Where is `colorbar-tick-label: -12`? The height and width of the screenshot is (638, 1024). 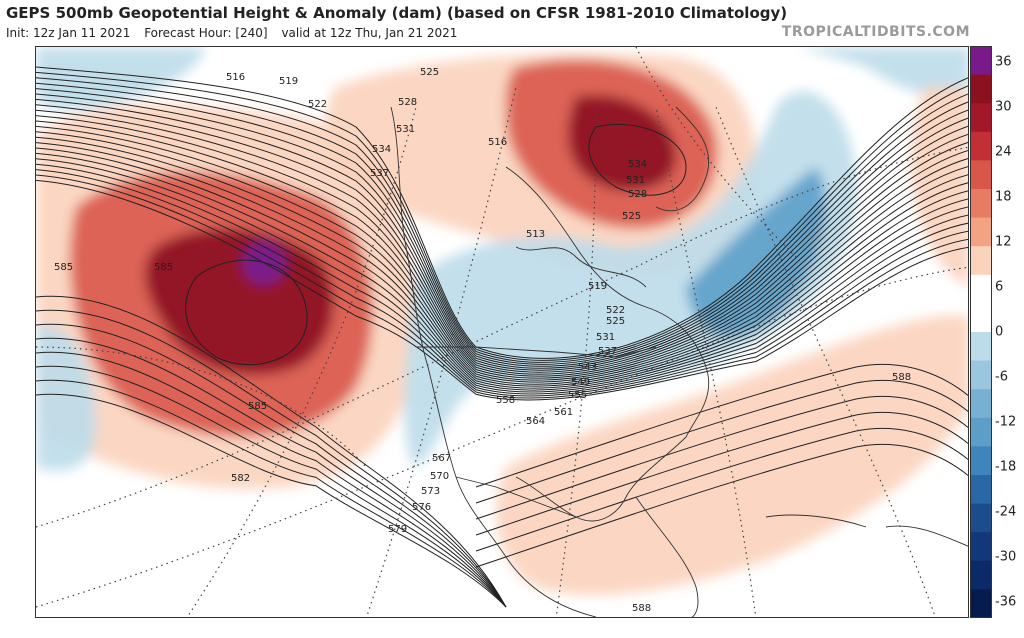 colorbar-tick-label: -12 is located at coordinates (1006, 422).